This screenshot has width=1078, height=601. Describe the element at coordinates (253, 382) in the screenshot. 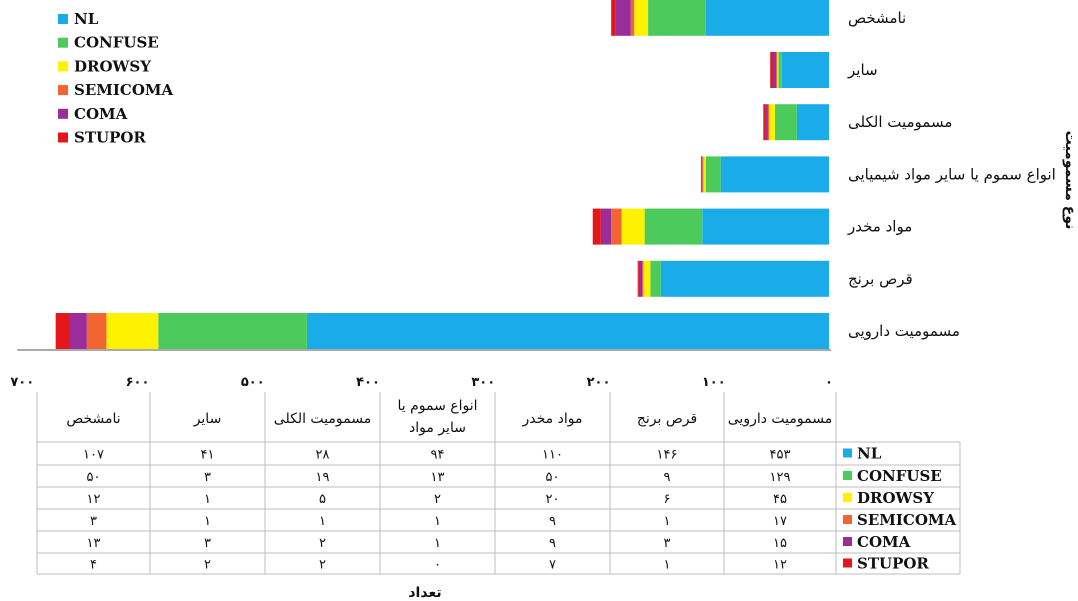

I see `x-tick-label: ۵۰۰` at that location.